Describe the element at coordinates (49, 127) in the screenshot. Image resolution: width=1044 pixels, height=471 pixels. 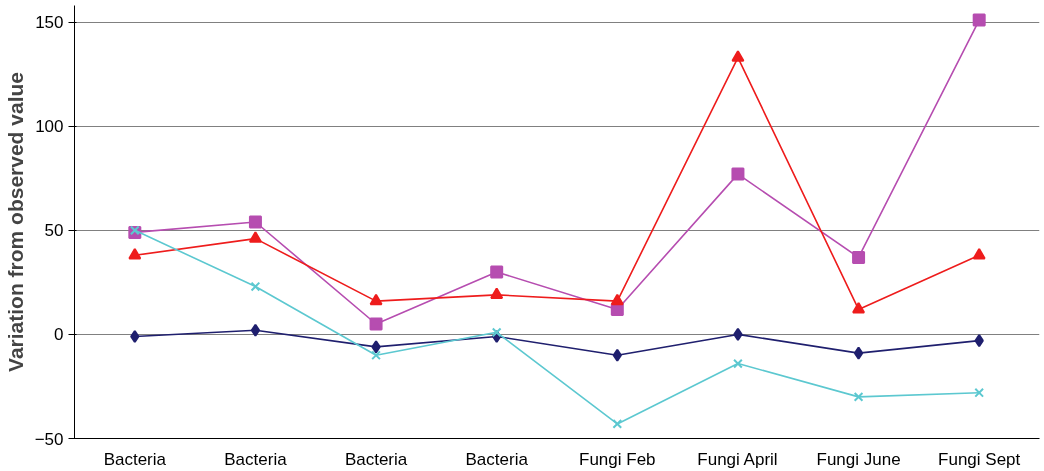
I see `y-tick-label: 100` at that location.